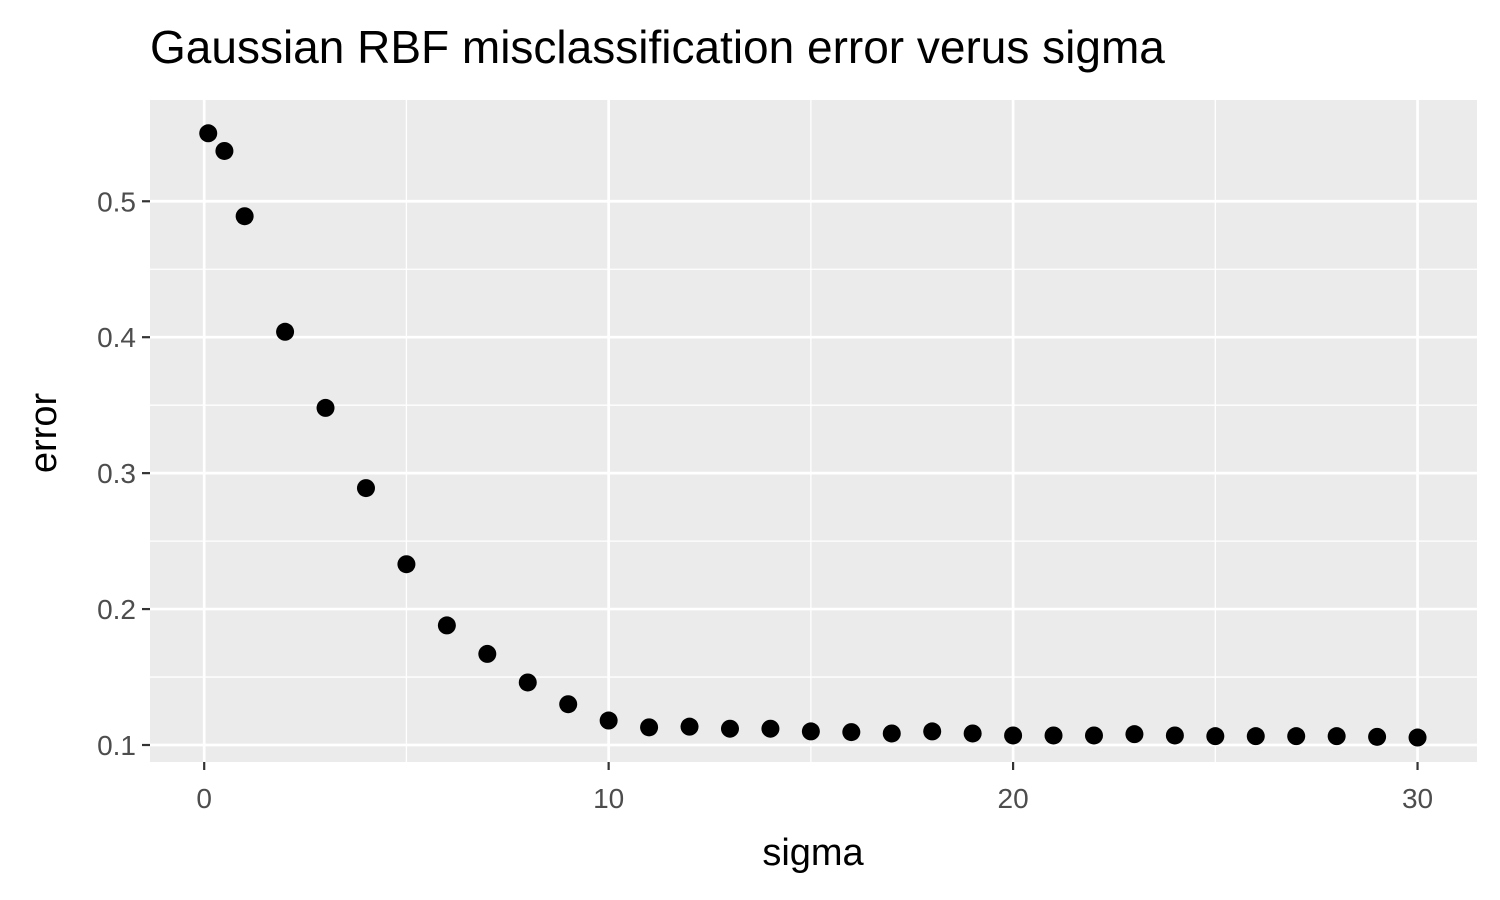  I want to click on x-tick-label: 30, so click(1417, 798).